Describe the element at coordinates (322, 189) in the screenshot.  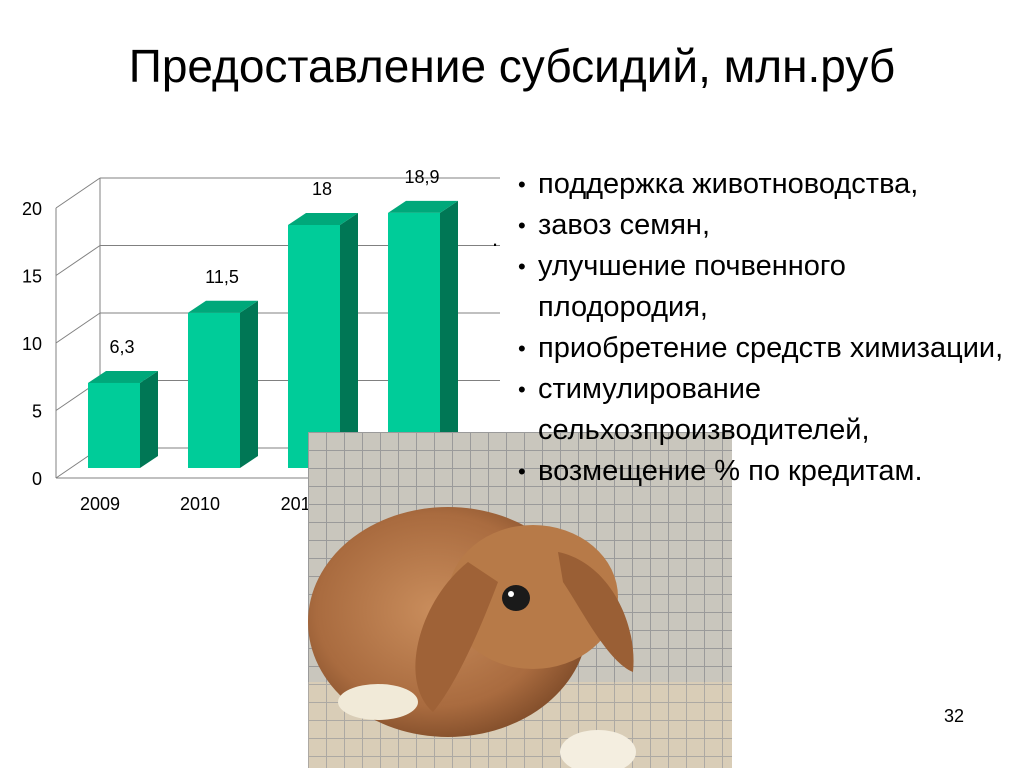
I see `data-label: 18` at that location.